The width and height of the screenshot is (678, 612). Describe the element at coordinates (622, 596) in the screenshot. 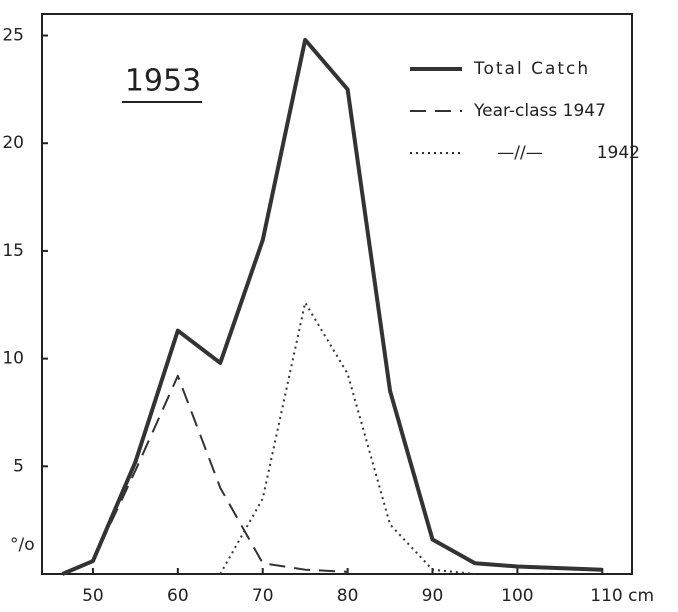

I see `x-tick-label: 110 cm` at that location.